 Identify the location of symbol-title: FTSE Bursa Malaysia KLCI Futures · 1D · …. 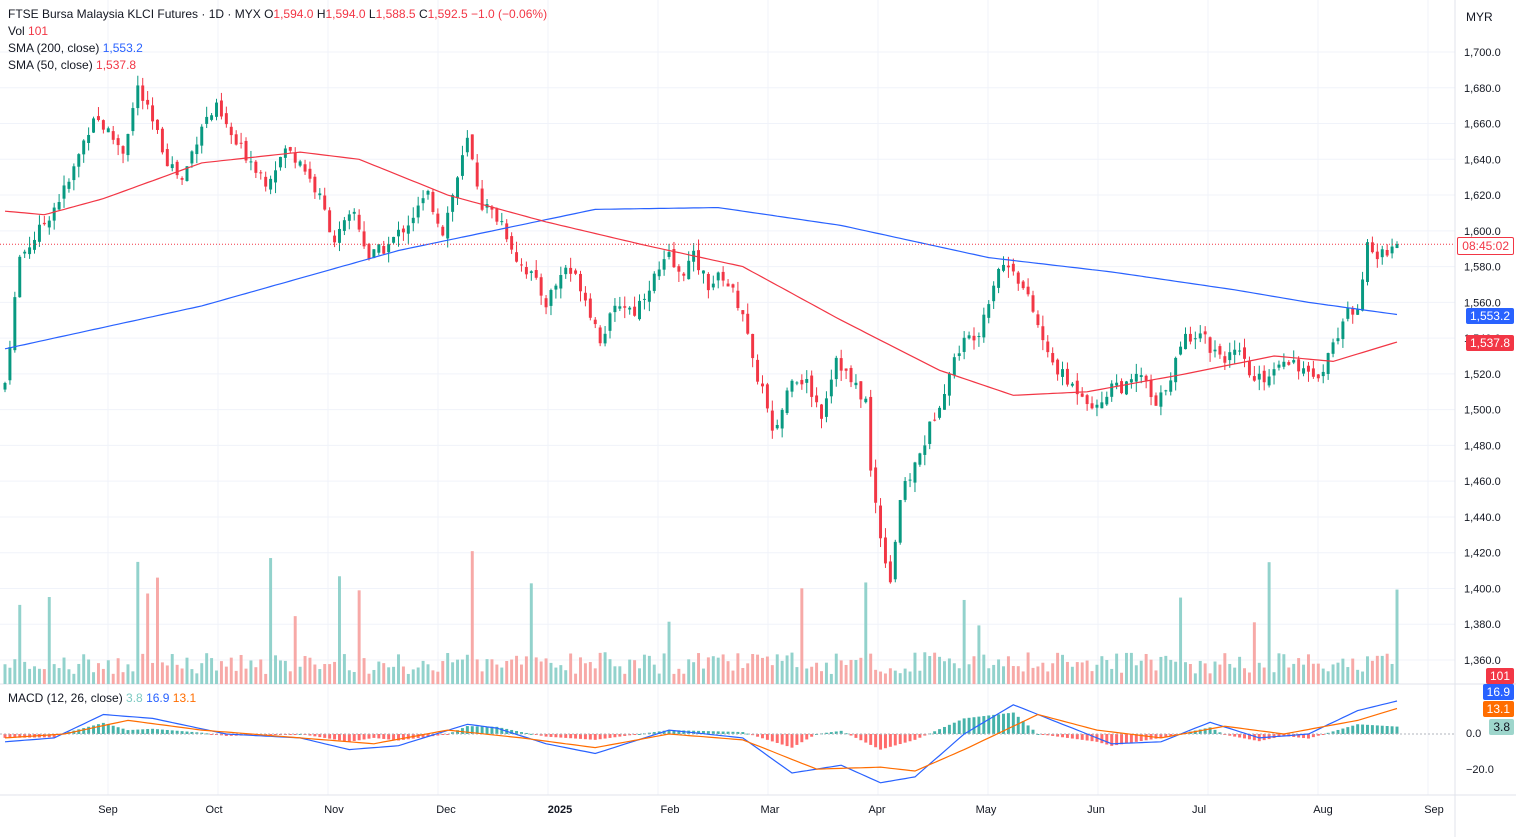
(134, 14).